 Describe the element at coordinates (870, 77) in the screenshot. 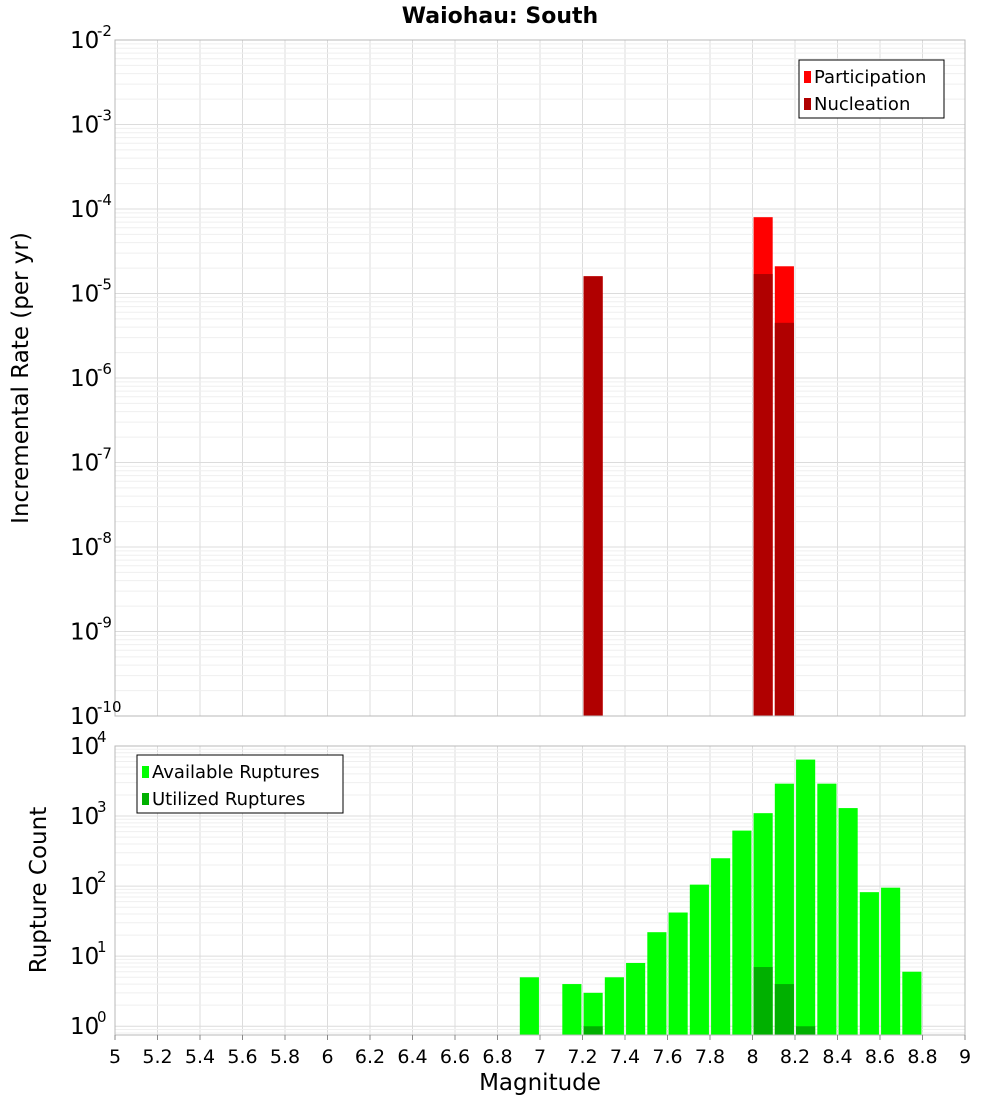

I see `legend-label: Participation` at that location.